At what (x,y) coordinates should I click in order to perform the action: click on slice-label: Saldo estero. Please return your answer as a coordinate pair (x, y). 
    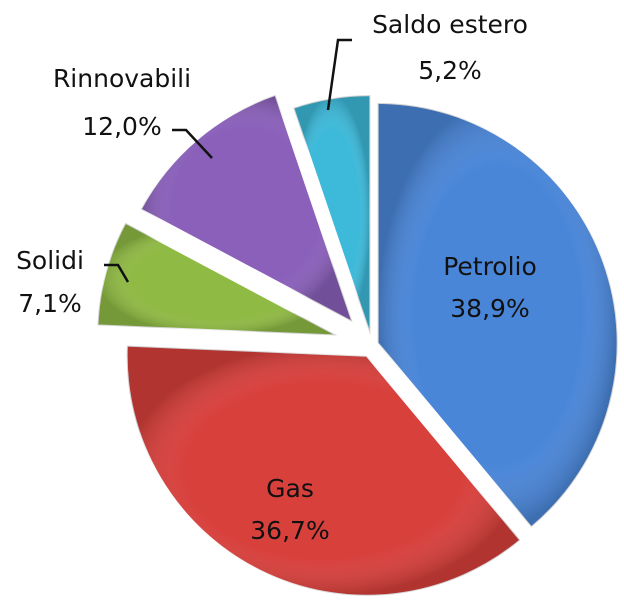
    Looking at the image, I should click on (450, 24).